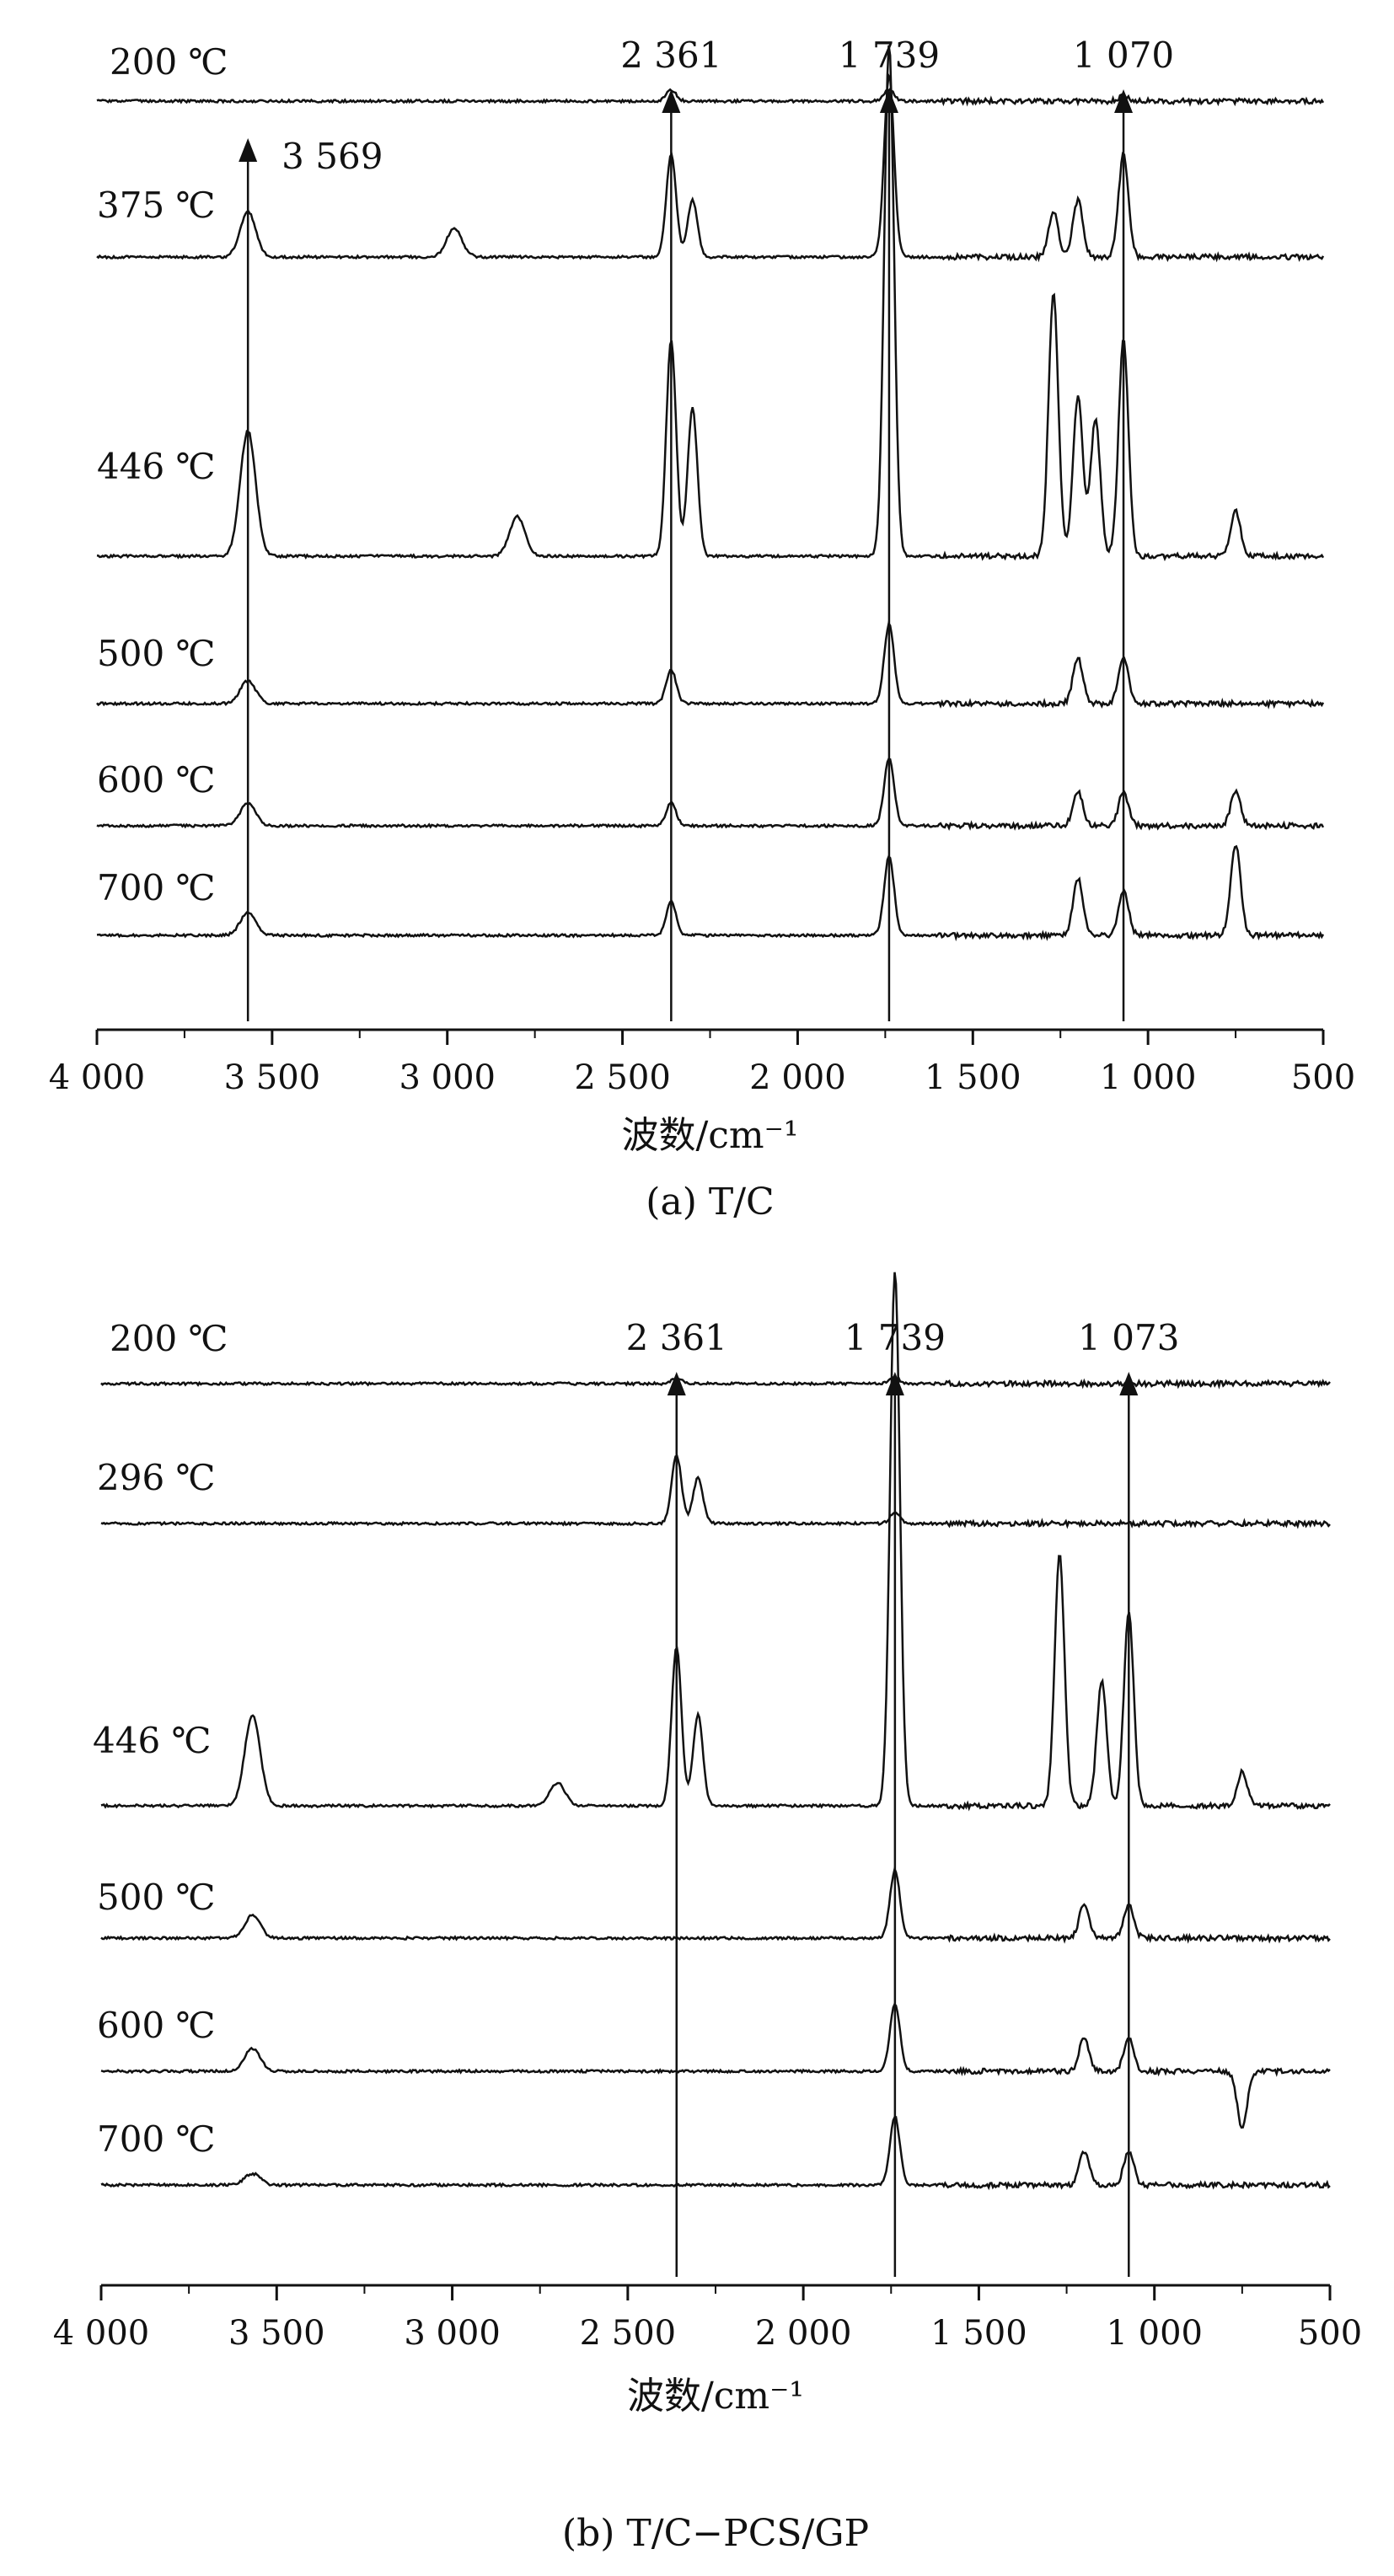 The width and height of the screenshot is (1394, 2576). I want to click on series-label: 375 ℃, so click(156, 206).